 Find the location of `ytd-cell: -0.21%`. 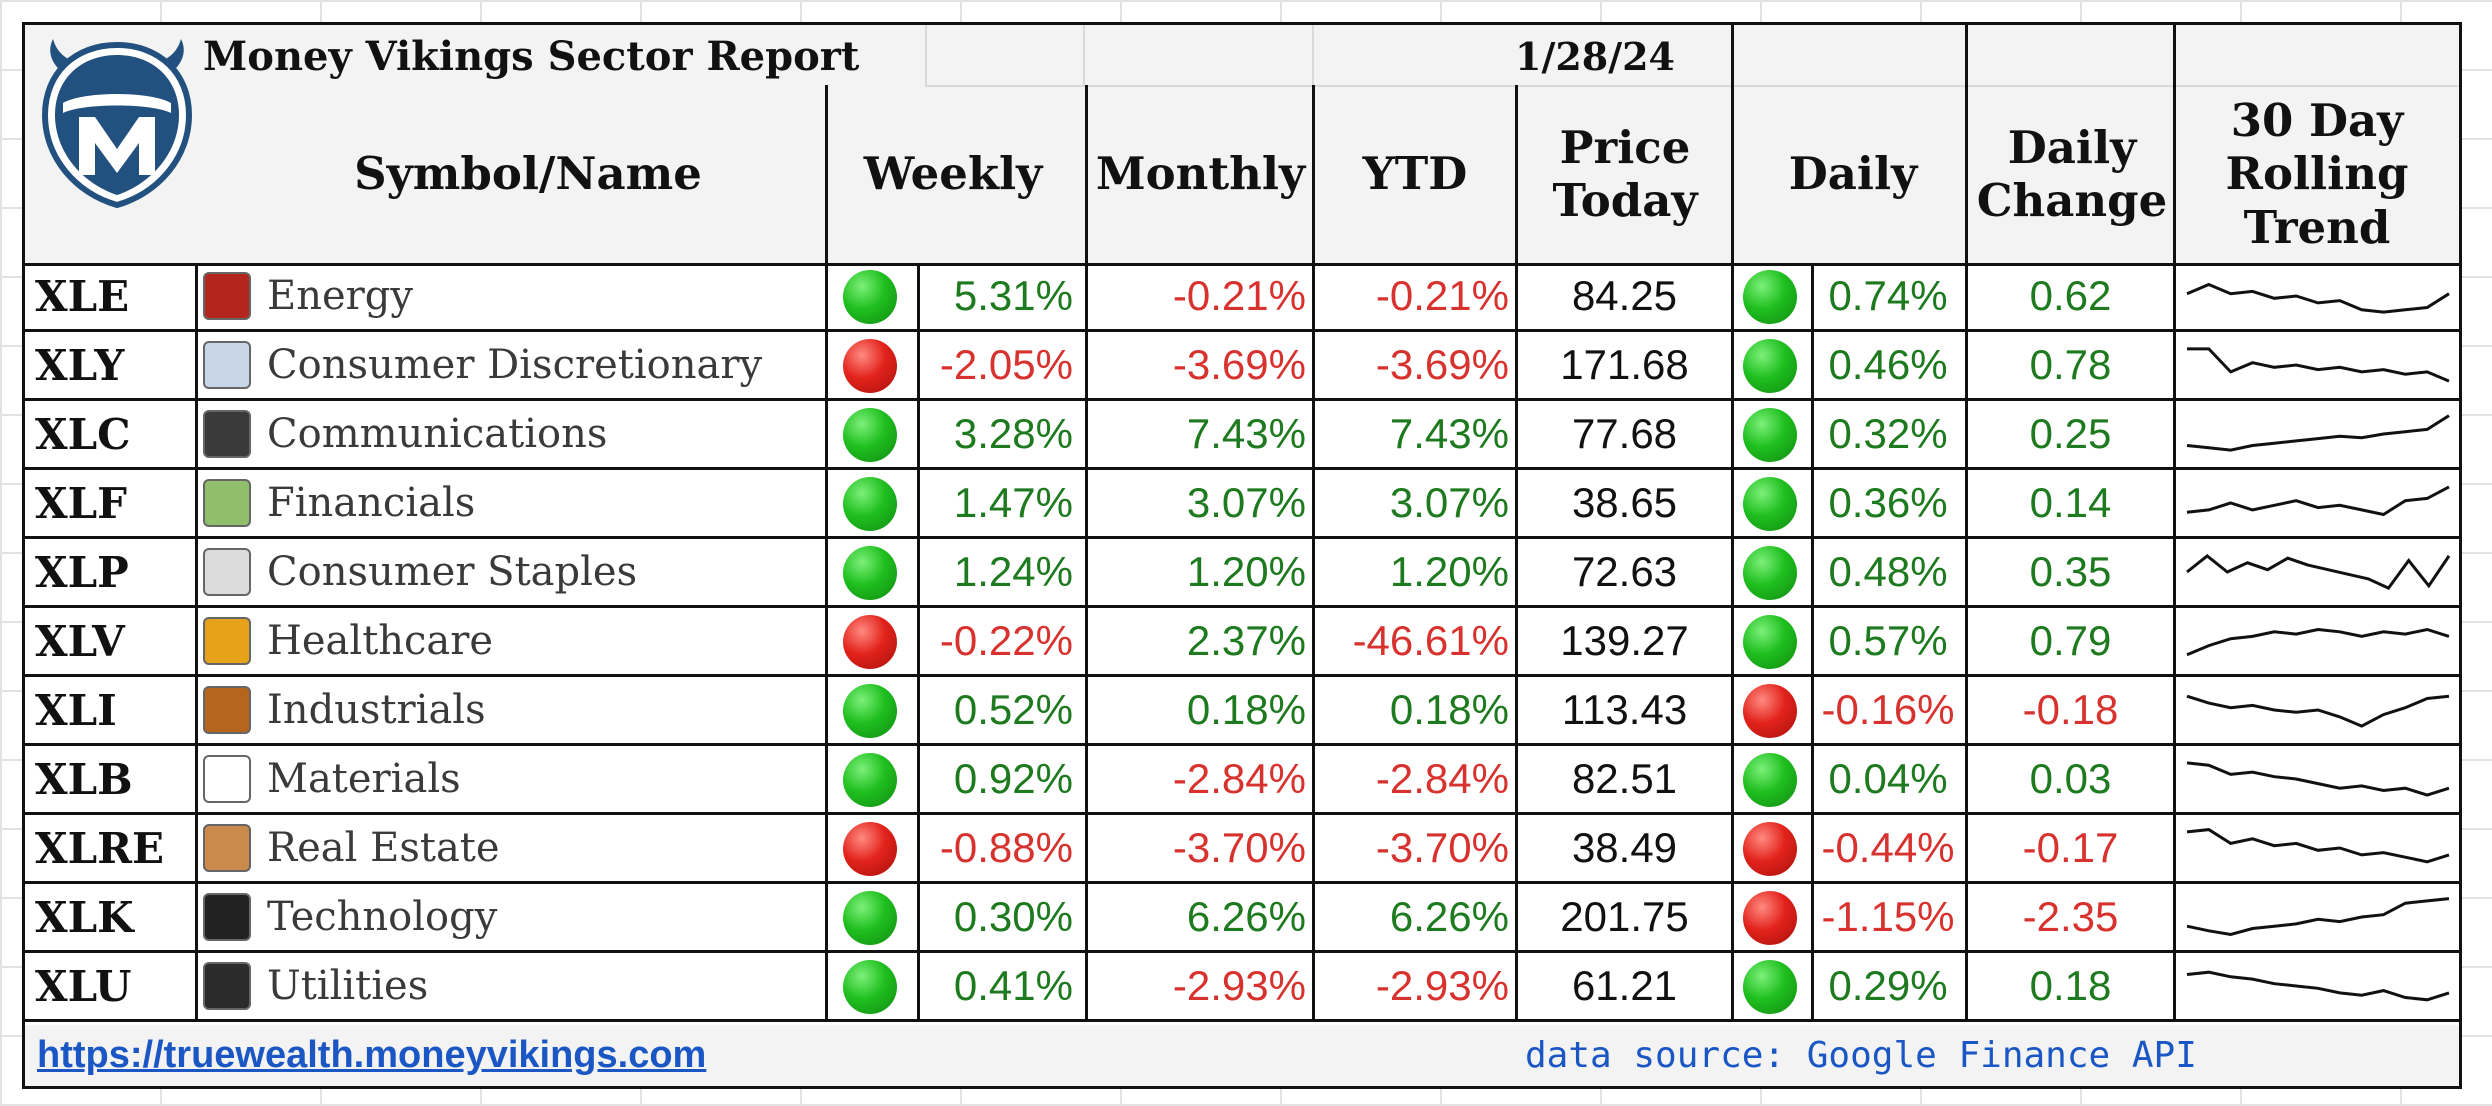

ytd-cell: -0.21% is located at coordinates (1442, 295).